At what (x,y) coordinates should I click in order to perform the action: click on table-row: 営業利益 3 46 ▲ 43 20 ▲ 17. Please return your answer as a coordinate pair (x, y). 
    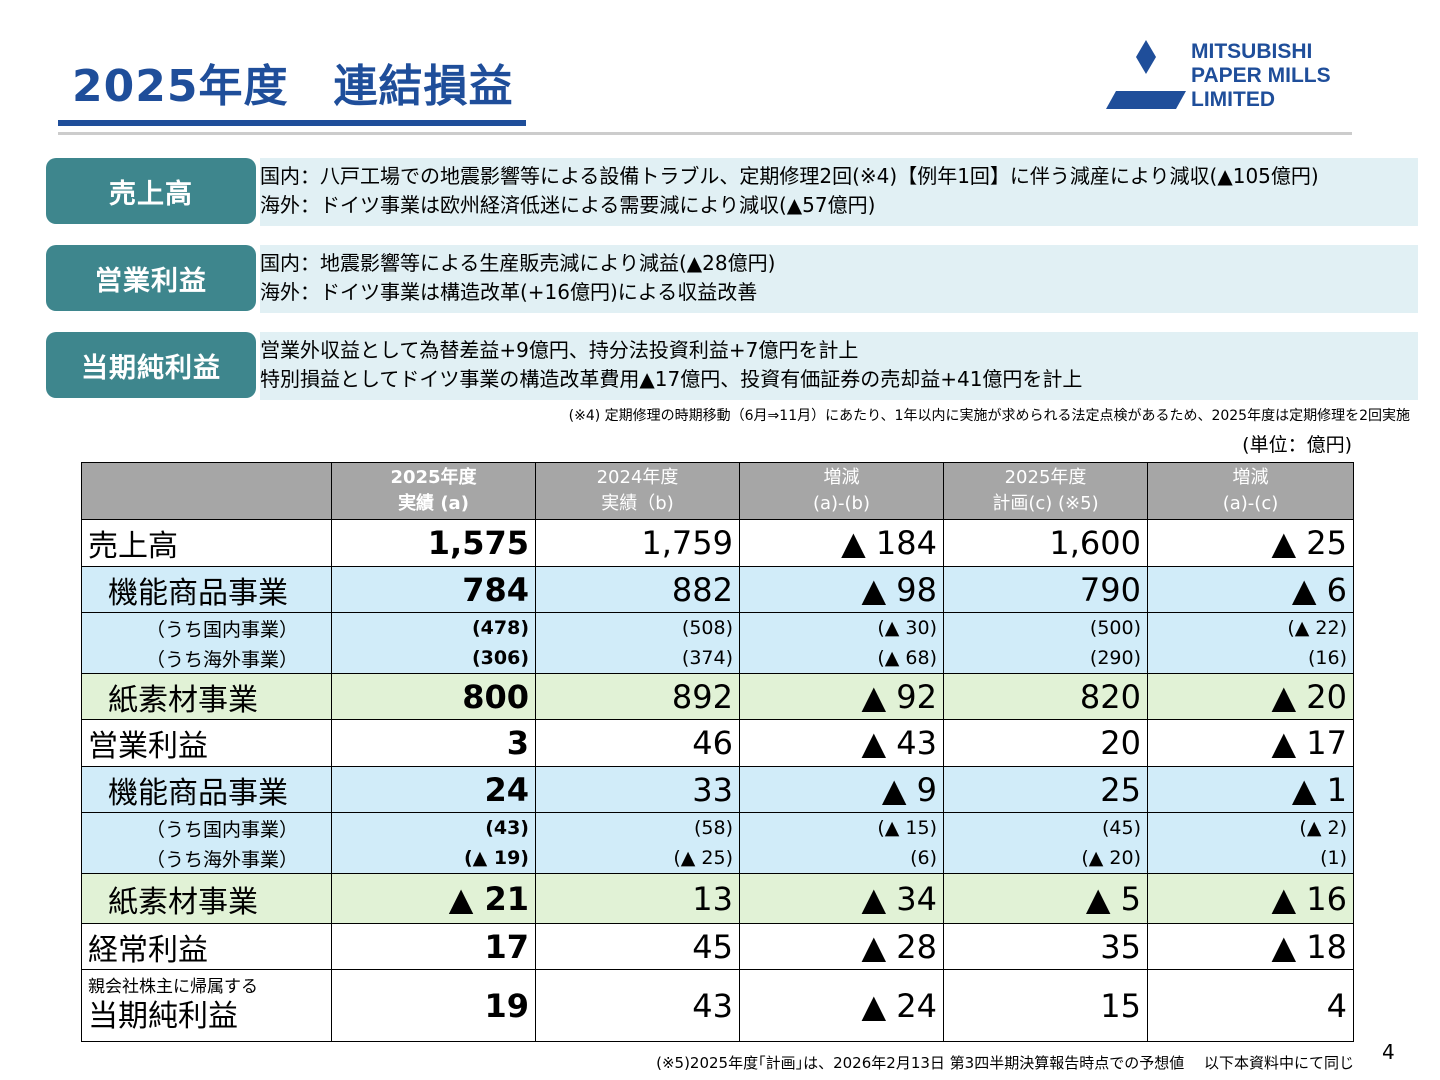
    Looking at the image, I should click on (717, 743).